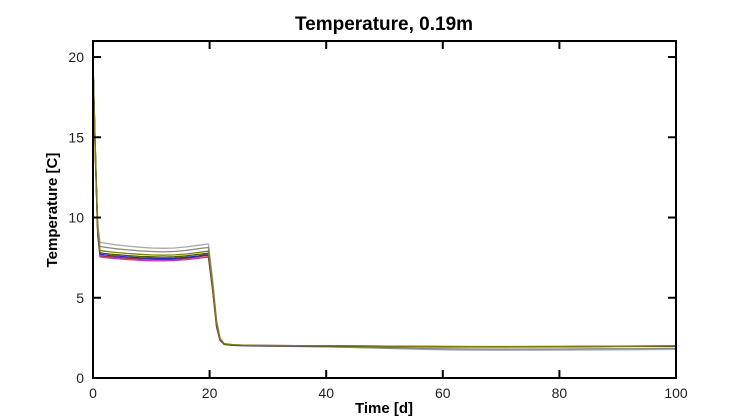 The height and width of the screenshot is (420, 750). What do you see at coordinates (676, 393) in the screenshot?
I see `x-tick-label: 100` at bounding box center [676, 393].